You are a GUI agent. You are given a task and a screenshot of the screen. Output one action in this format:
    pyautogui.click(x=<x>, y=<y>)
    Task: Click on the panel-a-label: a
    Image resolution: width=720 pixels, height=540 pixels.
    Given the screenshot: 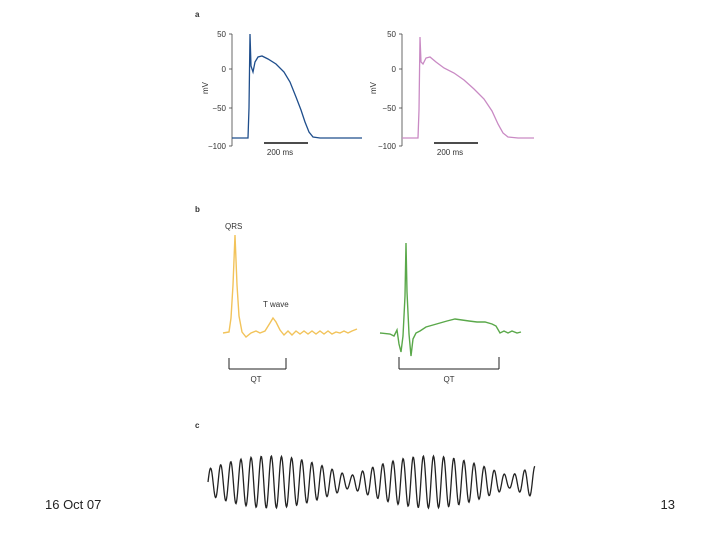 What is the action you would take?
    pyautogui.click(x=197, y=14)
    